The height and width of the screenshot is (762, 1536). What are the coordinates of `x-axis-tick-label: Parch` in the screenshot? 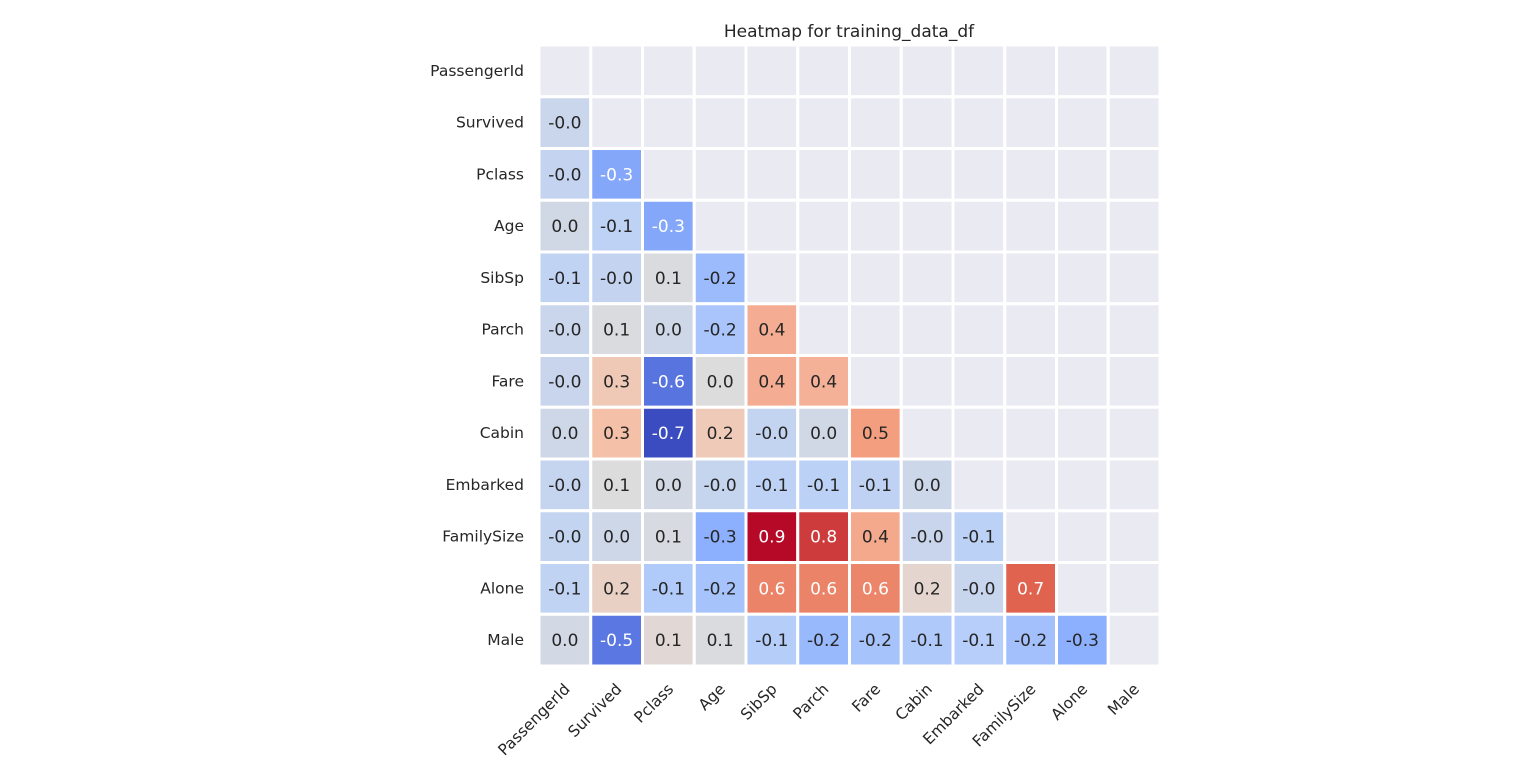 It's located at (811, 701).